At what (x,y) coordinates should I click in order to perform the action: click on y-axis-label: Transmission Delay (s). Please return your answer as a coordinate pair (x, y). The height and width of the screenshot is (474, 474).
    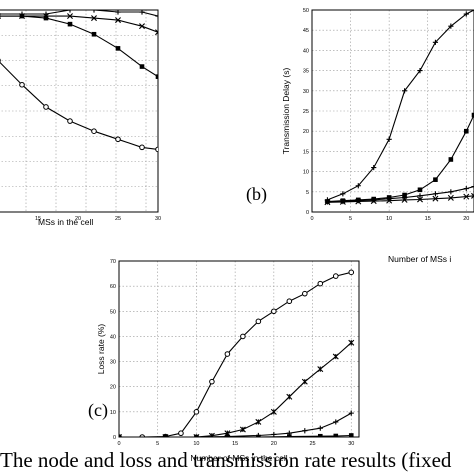
    Looking at the image, I should click on (286, 111).